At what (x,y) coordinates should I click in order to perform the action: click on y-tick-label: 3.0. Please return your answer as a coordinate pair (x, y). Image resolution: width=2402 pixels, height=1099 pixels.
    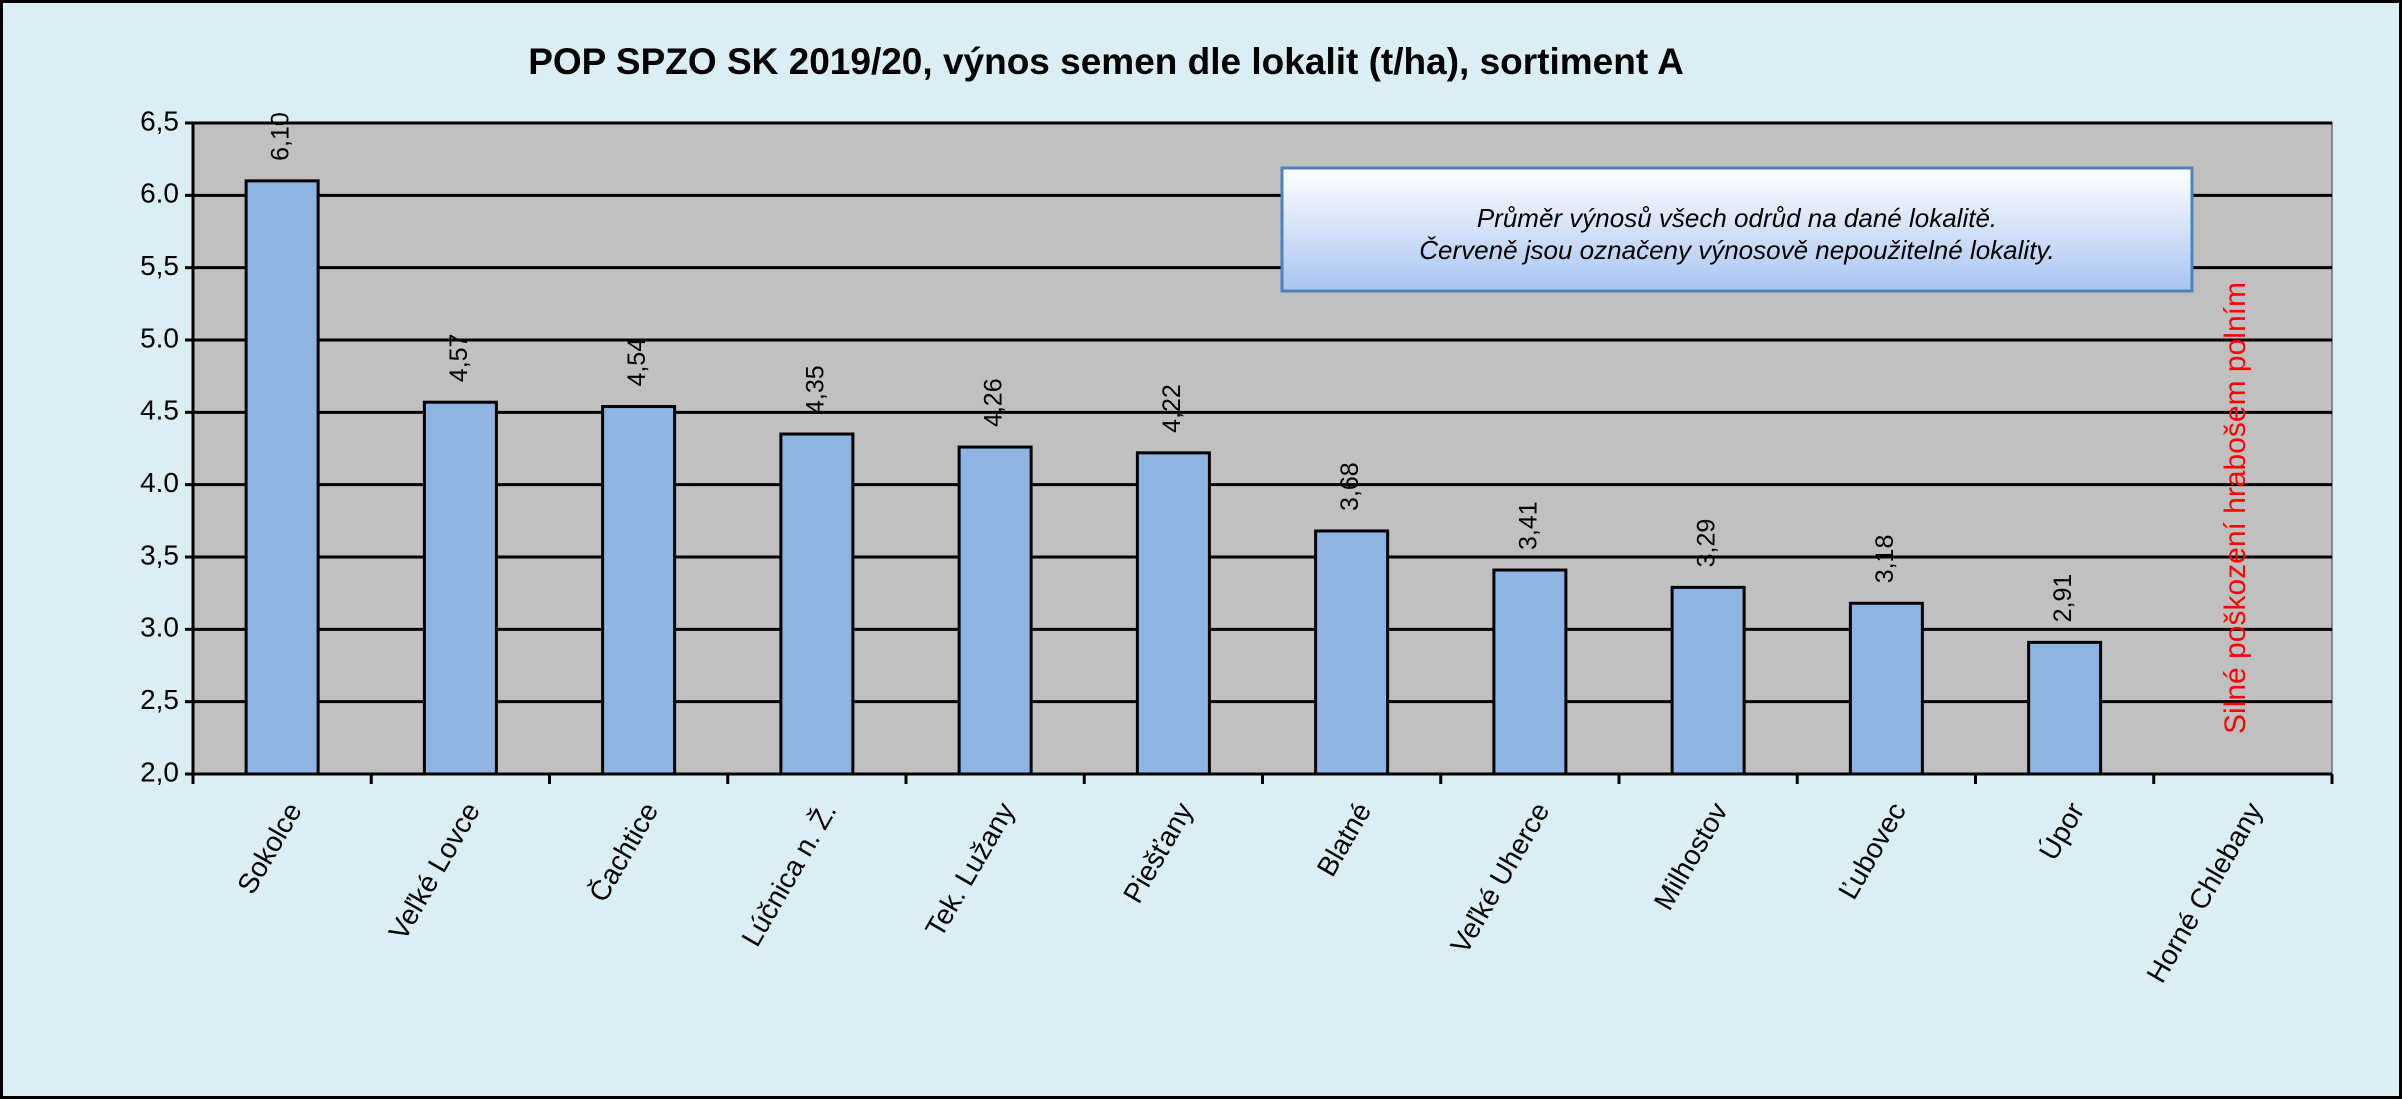
    Looking at the image, I should click on (159, 627).